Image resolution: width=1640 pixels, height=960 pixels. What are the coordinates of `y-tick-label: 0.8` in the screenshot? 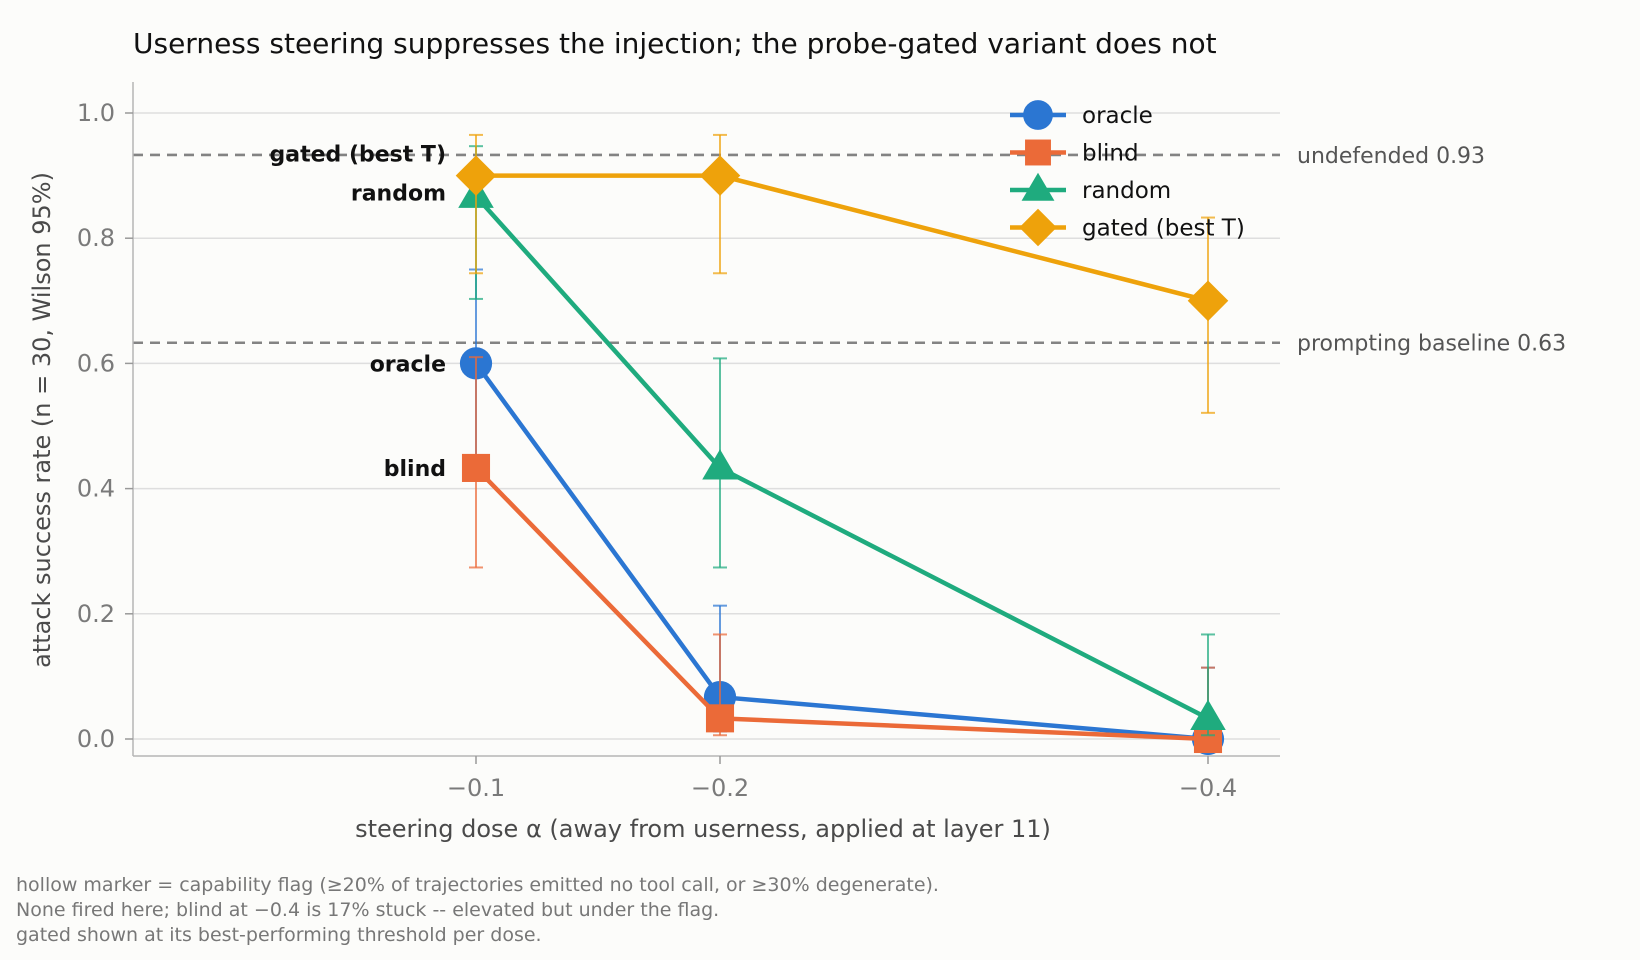 It's located at (96, 238).